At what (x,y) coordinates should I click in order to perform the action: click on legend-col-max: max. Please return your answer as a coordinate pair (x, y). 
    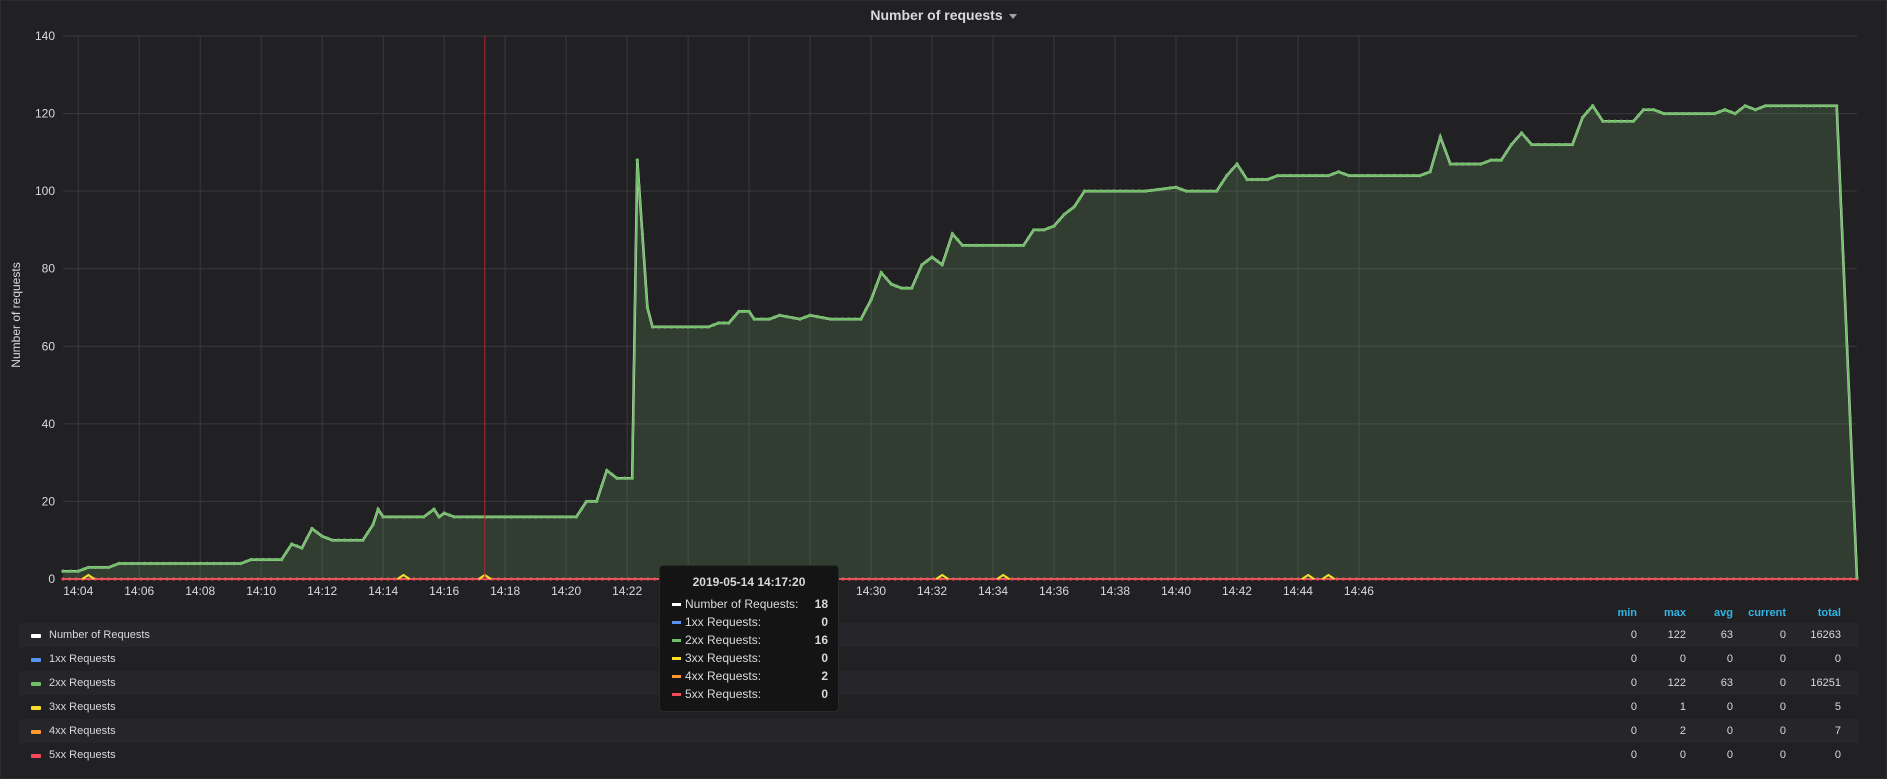
    Looking at the image, I should click on (1674, 613).